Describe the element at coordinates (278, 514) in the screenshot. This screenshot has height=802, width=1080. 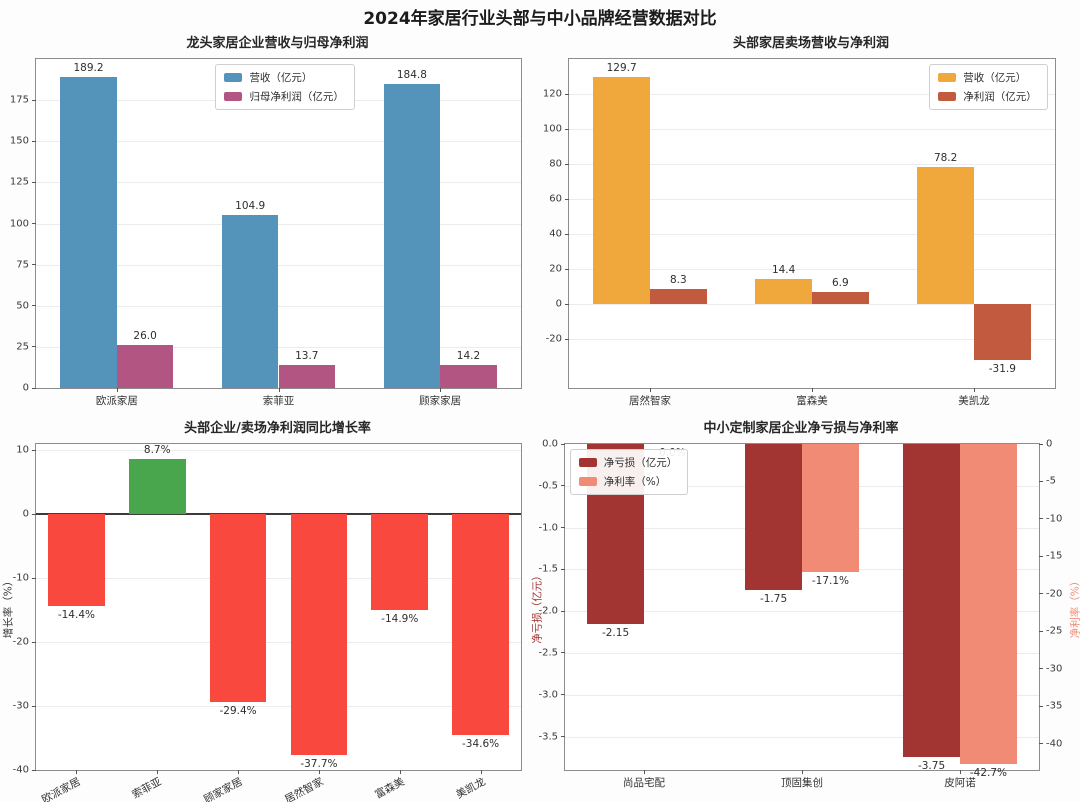
I see `zero-line` at that location.